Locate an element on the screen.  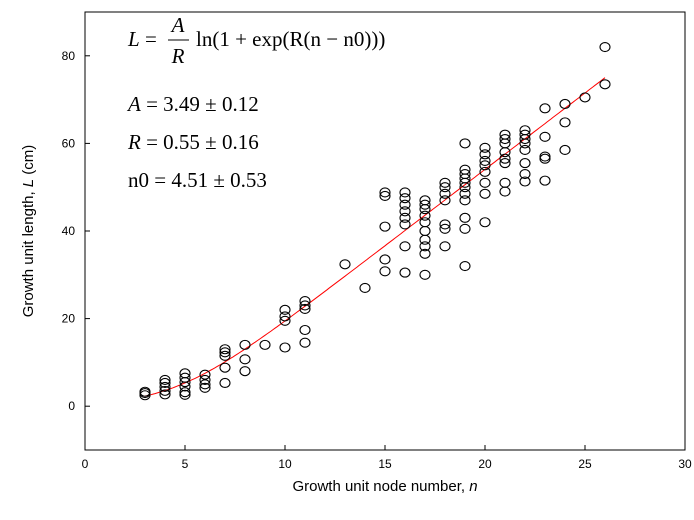
x-tick-label-6: 30 is located at coordinates (685, 464).